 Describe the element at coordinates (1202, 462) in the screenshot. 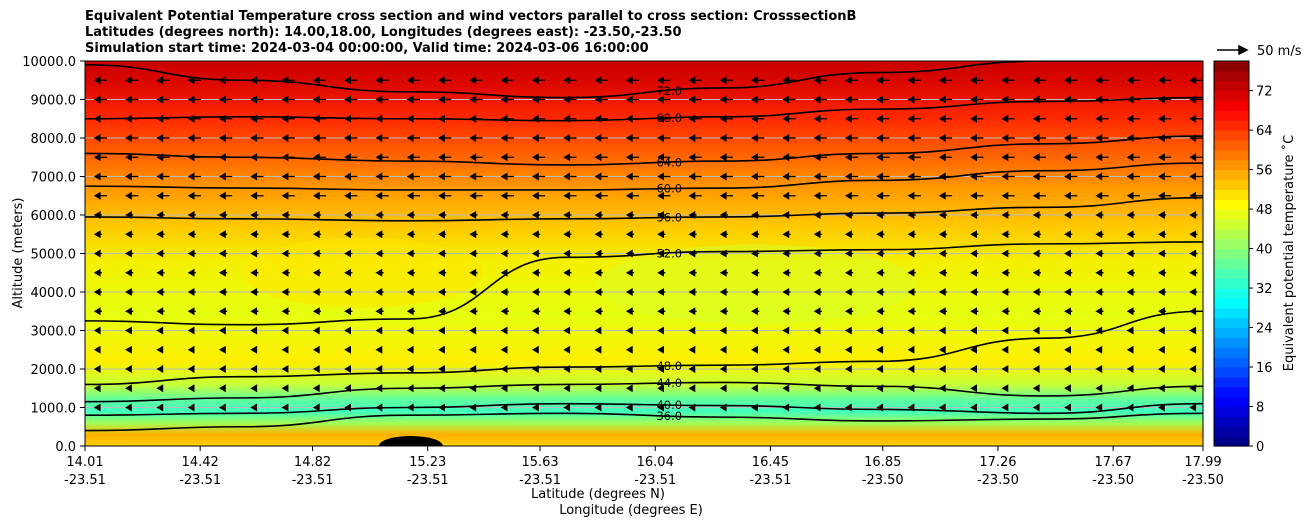

I see `x-tick-label-lat: 17.99` at that location.